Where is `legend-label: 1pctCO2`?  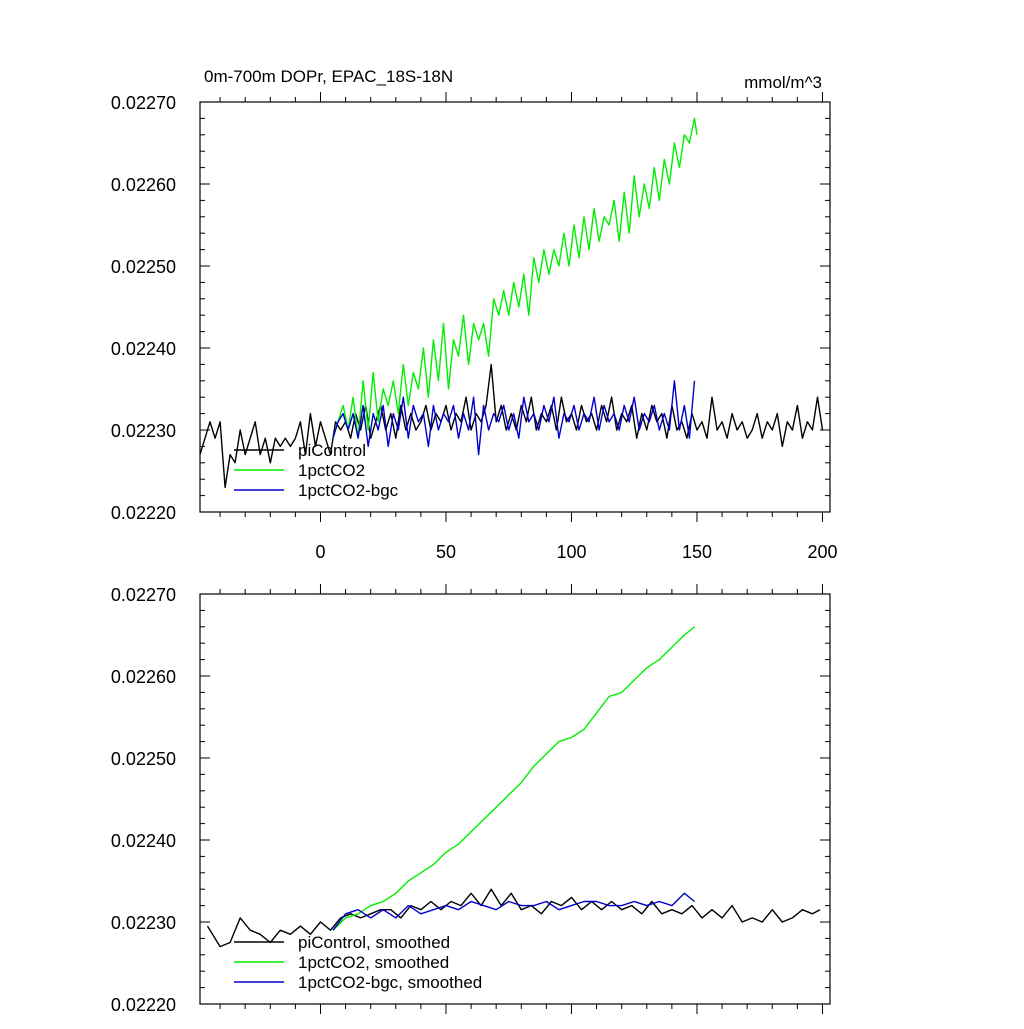 legend-label: 1pctCO2 is located at coordinates (331, 470).